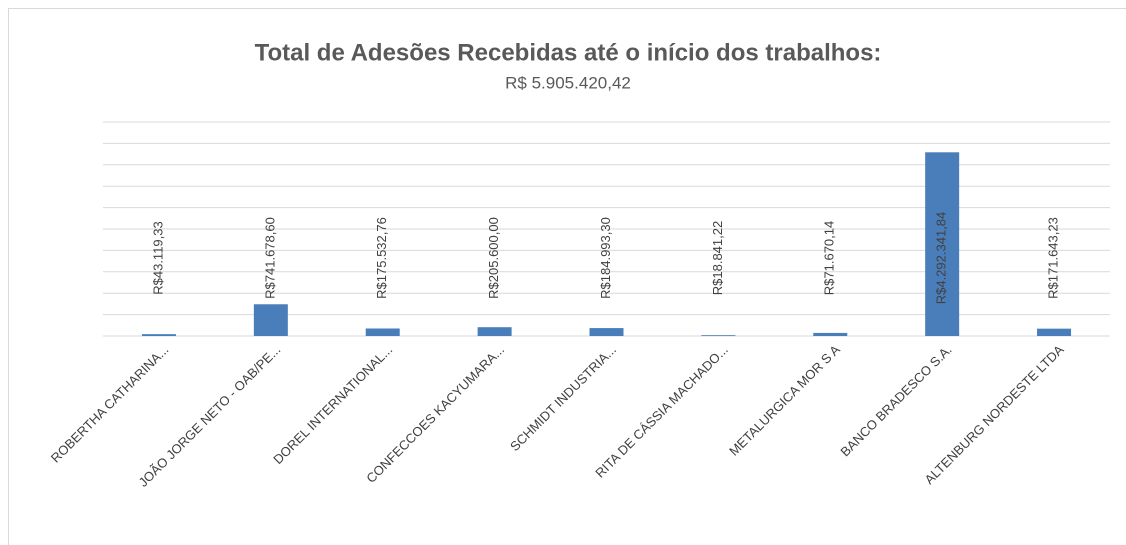  What do you see at coordinates (605, 258) in the screenshot?
I see `value-label: R$184.993,30` at bounding box center [605, 258].